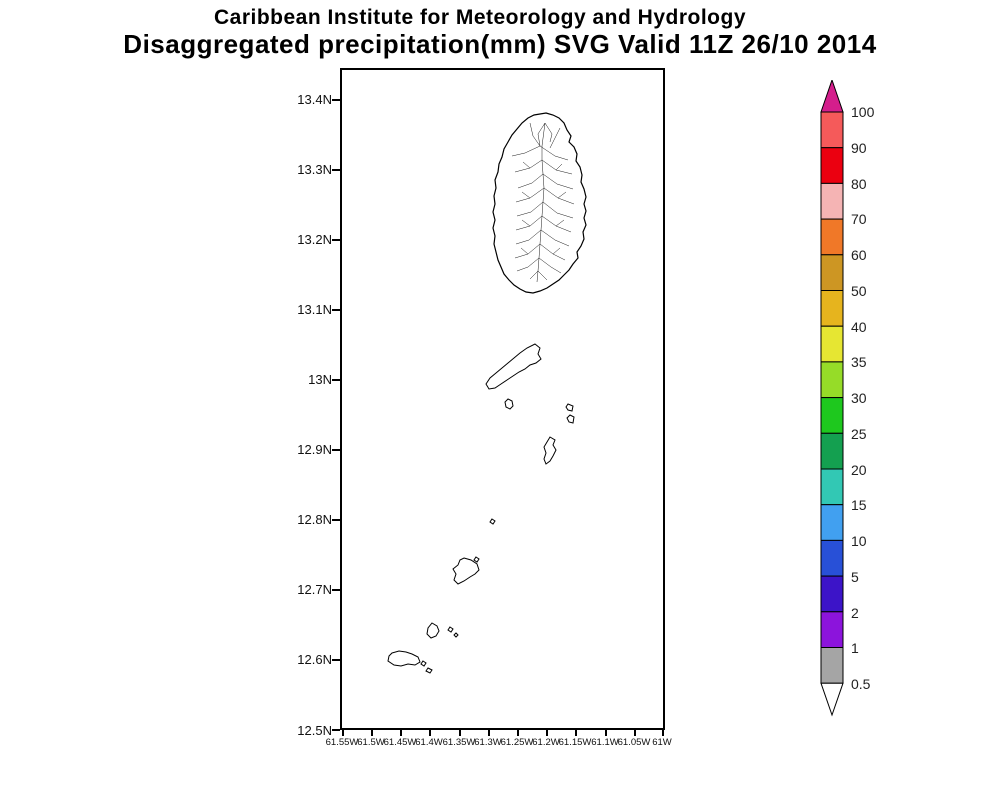 The image size is (1000, 800). What do you see at coordinates (404, 658) in the screenshot?
I see `island-union` at bounding box center [404, 658].